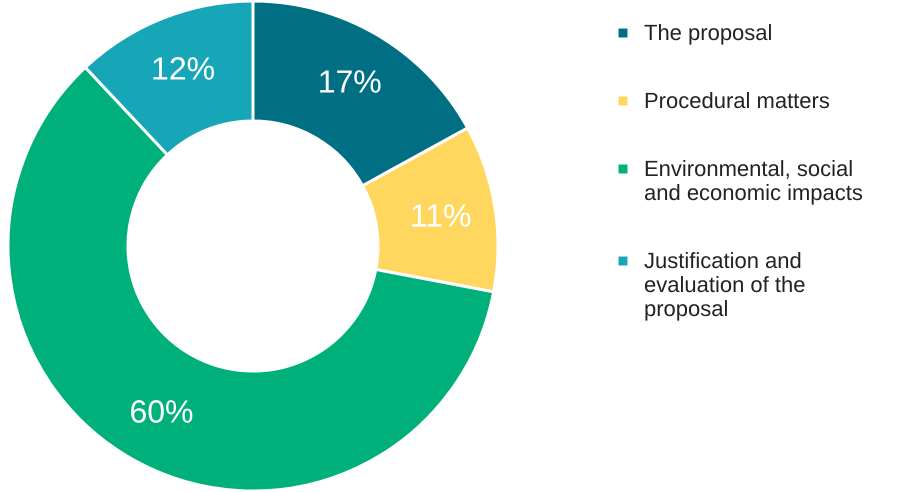  I want to click on data-label: 12%, so click(183, 68).